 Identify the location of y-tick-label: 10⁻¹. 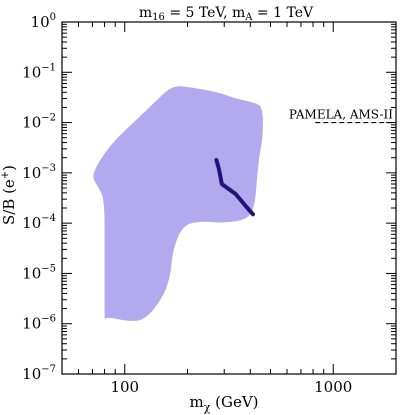
(39, 71).